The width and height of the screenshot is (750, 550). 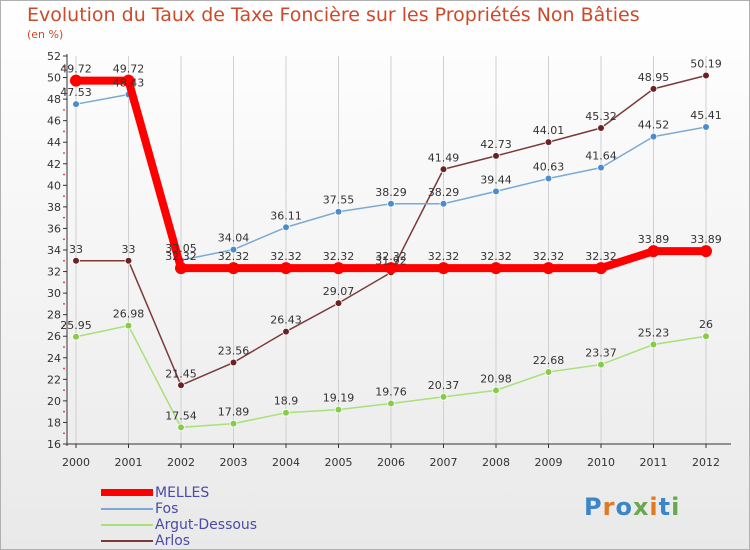 What do you see at coordinates (601, 116) in the screenshot?
I see `data-label: 45.32` at bounding box center [601, 116].